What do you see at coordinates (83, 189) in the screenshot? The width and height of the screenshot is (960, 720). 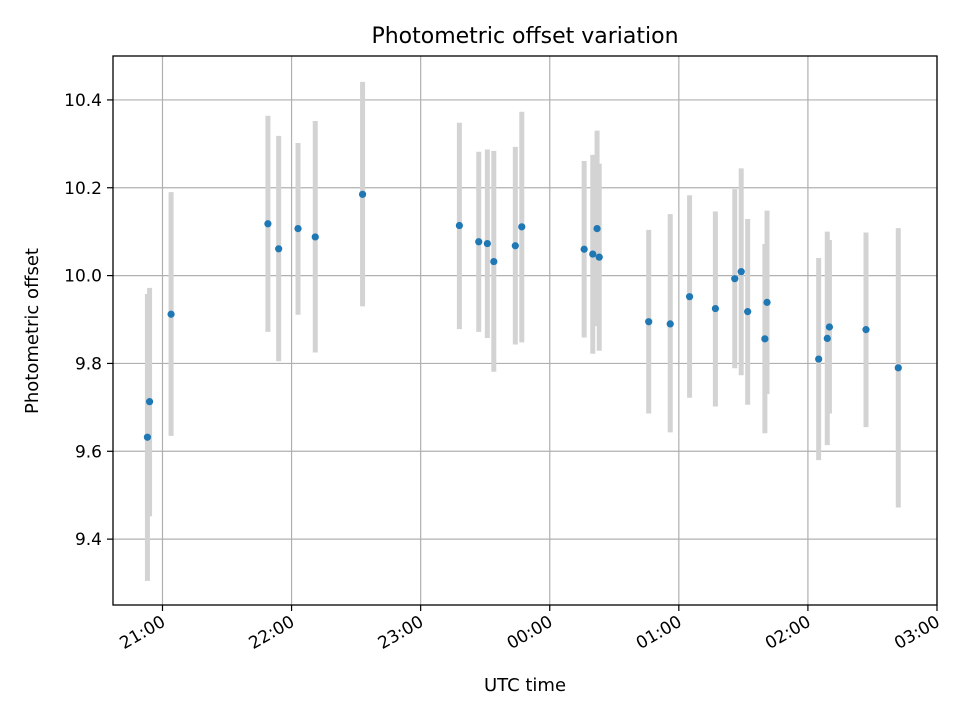 I see `y-tick-label: 10.2` at bounding box center [83, 189].